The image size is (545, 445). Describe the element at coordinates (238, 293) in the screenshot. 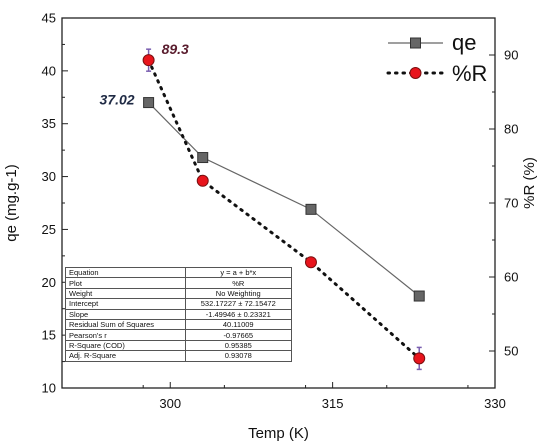

I see `fit-table-value: No Weighting` at that location.